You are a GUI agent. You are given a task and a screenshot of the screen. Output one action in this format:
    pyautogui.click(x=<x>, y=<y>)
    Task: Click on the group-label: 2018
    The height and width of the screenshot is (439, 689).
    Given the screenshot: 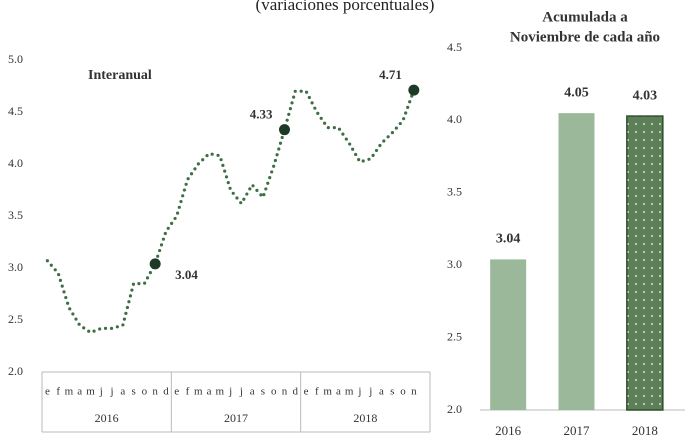 What is the action you would take?
    pyautogui.click(x=365, y=418)
    